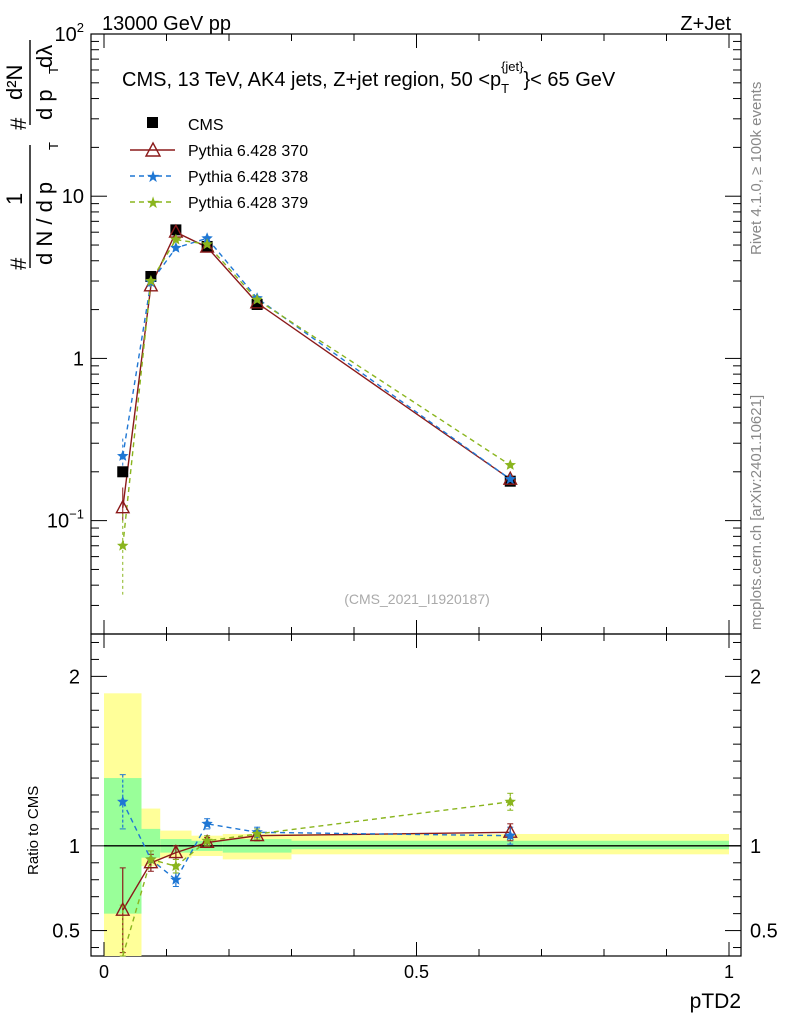  I want to click on x-axis-label: pTD2, so click(715, 1001).